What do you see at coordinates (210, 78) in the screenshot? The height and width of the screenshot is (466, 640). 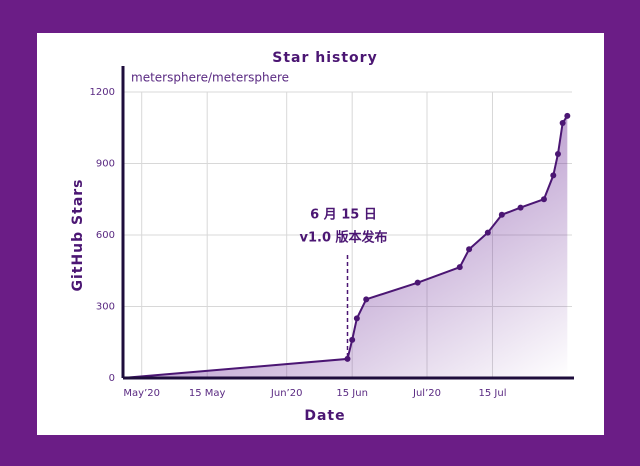 I see `subtitle: metersphere/metersphere` at bounding box center [210, 78].